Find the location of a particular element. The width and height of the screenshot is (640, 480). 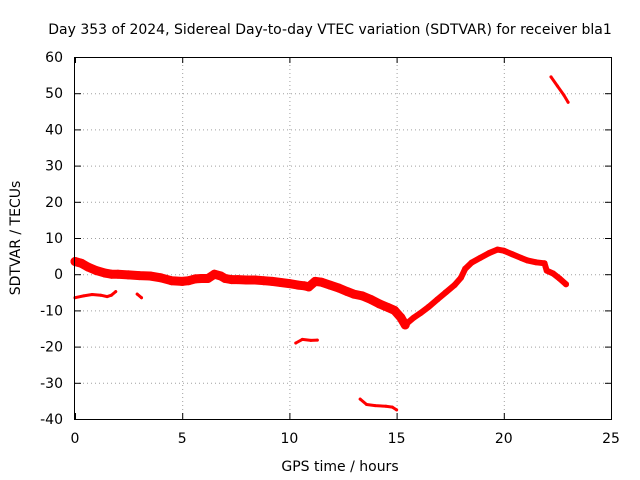

series-segment-e is located at coordinates (306, 341).